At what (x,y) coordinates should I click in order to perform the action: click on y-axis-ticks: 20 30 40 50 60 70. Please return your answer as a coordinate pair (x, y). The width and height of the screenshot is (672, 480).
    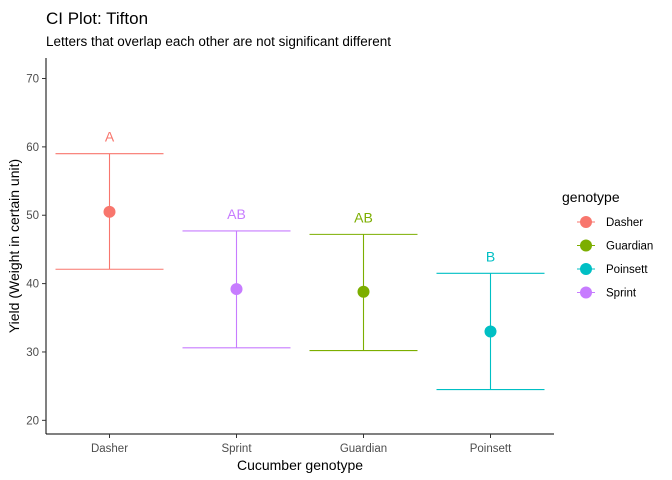
    Looking at the image, I should click on (36, 250).